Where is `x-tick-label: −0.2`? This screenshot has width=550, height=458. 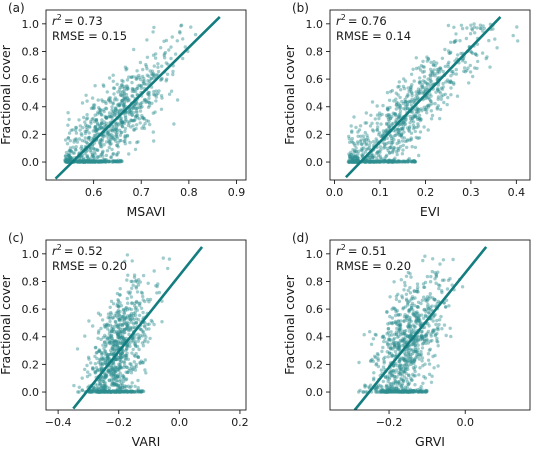 x-tick-label: −0.2 is located at coordinates (118, 422).